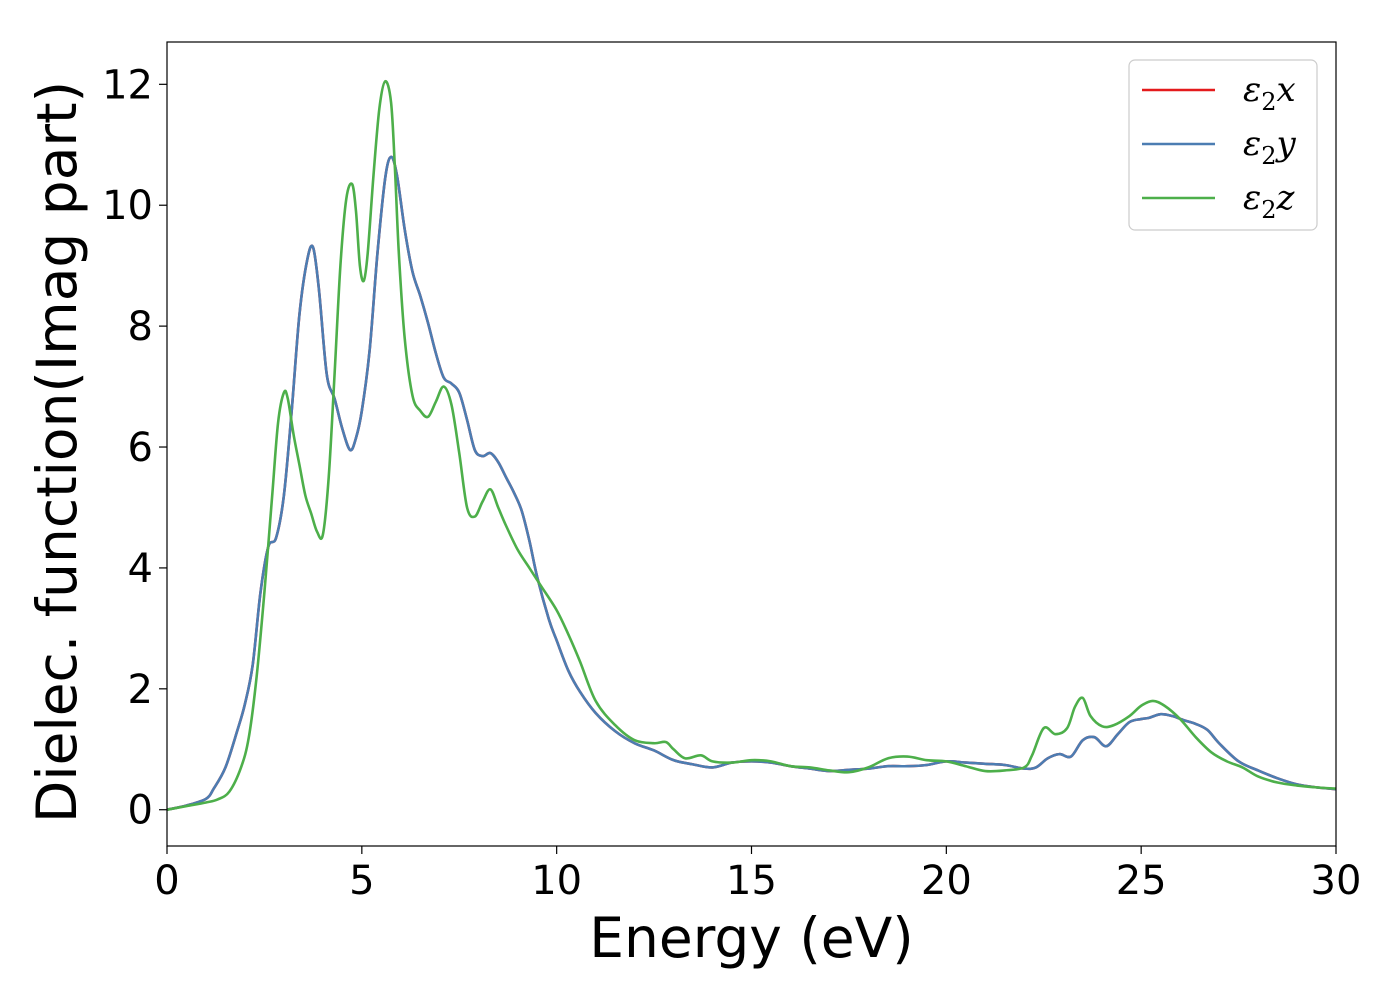 The width and height of the screenshot is (1400, 1000). I want to click on y-tick-label: 8, so click(140, 327).